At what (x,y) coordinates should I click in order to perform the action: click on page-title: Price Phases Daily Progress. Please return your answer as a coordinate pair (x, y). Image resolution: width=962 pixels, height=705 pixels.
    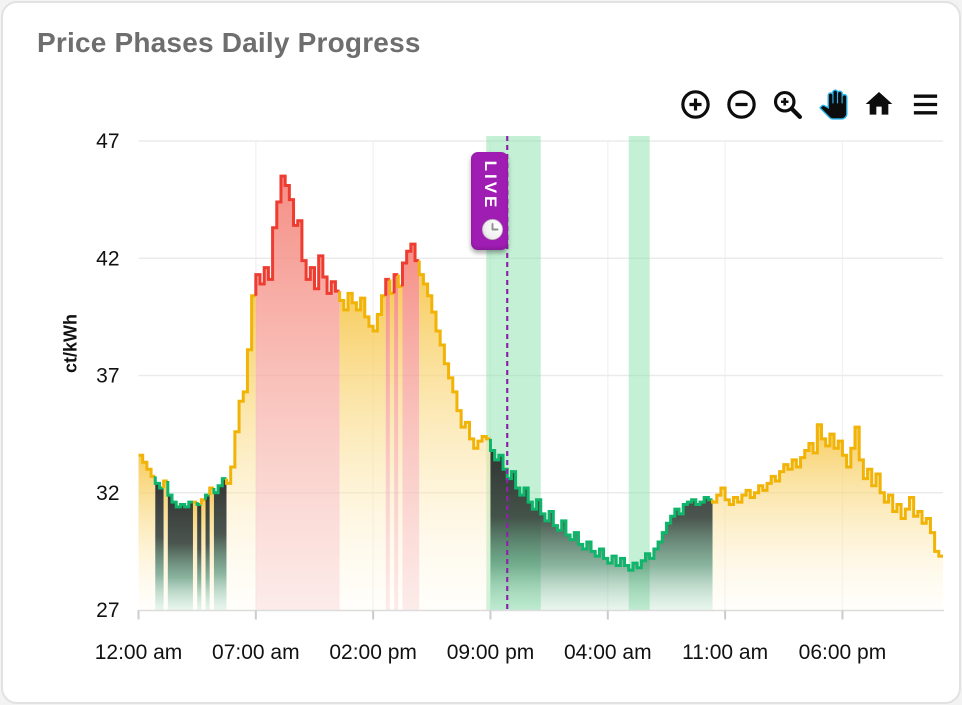
    Looking at the image, I should click on (229, 42).